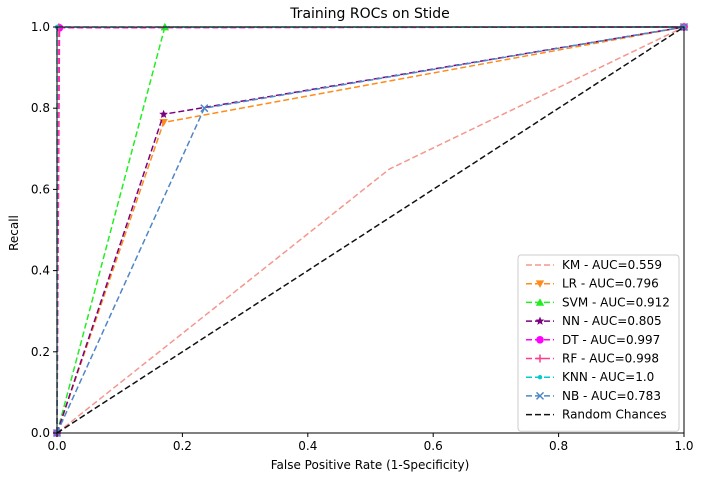 Image resolution: width=702 pixels, height=477 pixels. What do you see at coordinates (40, 27) in the screenshot?
I see `y-tick-label: 1.0` at bounding box center [40, 27].